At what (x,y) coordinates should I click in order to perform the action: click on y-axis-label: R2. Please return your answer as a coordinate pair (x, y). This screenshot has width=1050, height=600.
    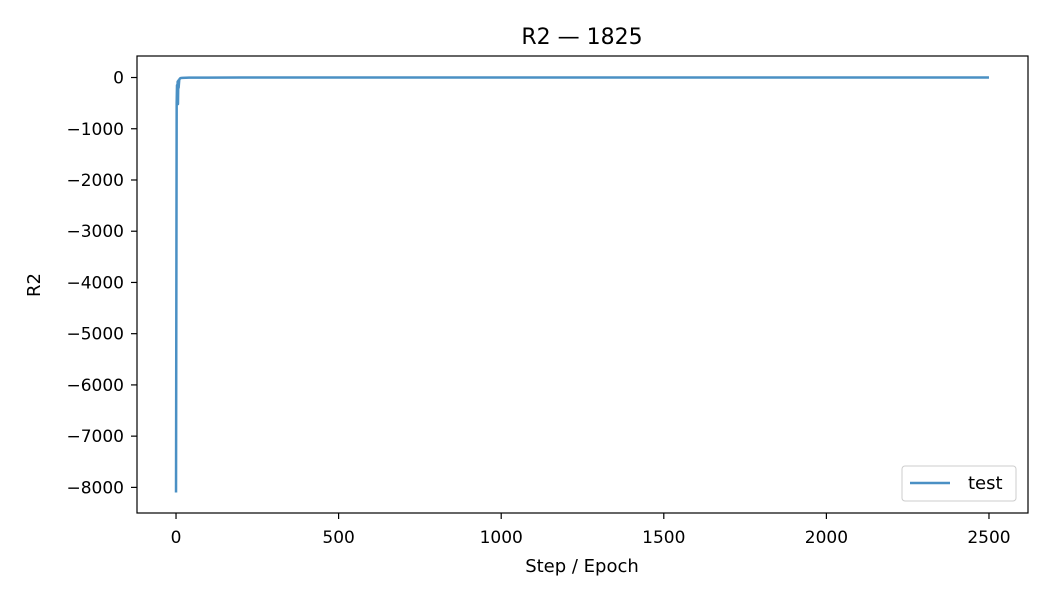
    Looking at the image, I should click on (34, 285).